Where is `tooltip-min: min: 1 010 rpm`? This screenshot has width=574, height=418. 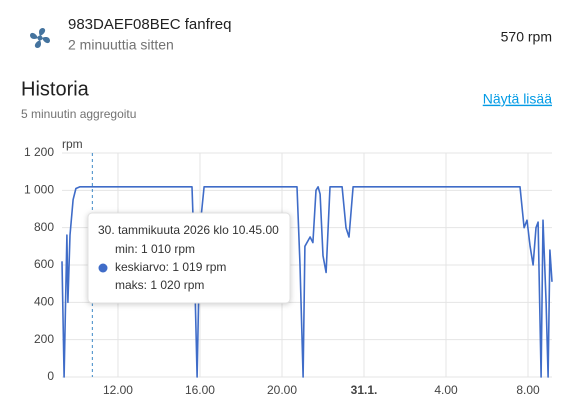
tooltip-min: min: 1 010 rpm is located at coordinates (155, 249).